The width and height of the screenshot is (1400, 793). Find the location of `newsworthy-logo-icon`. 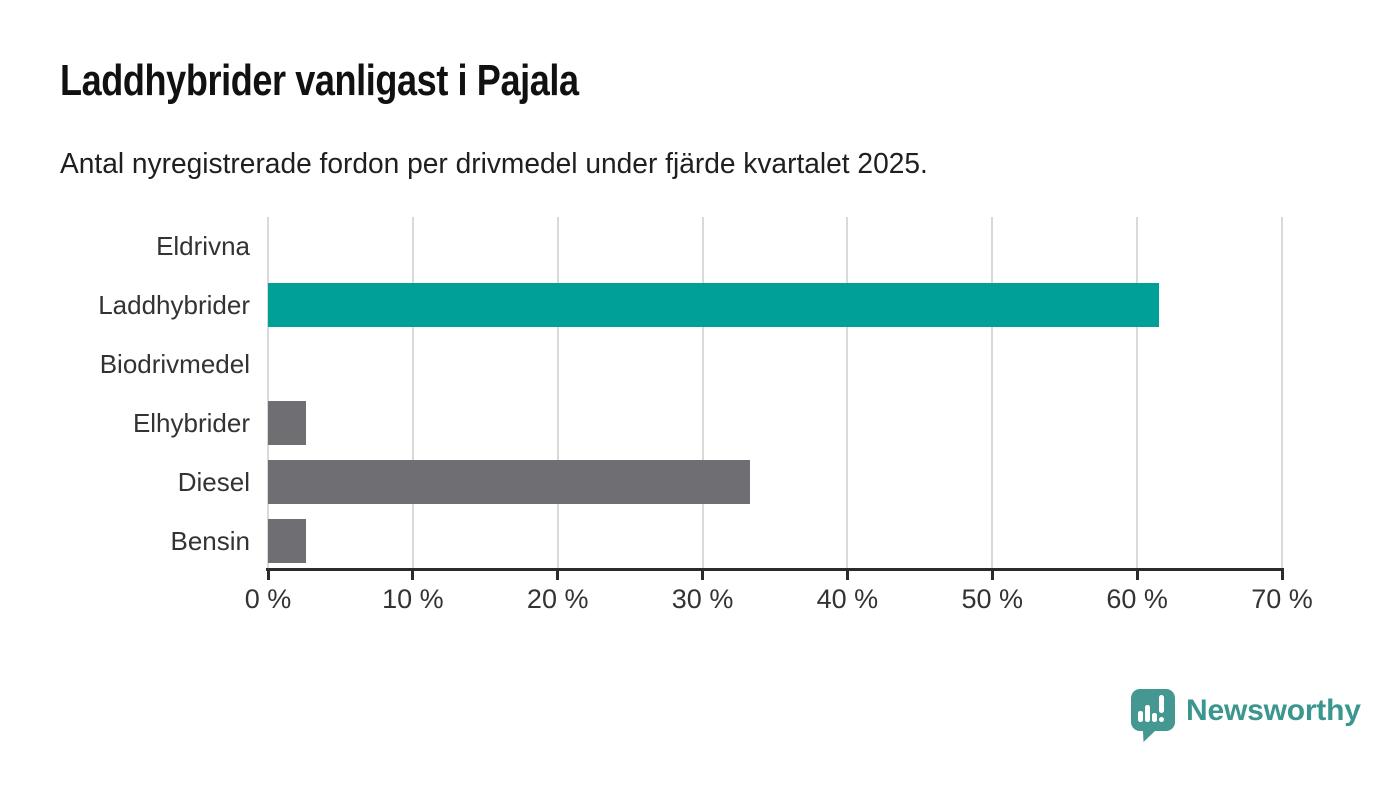

newsworthy-logo-icon is located at coordinates (1153, 715).